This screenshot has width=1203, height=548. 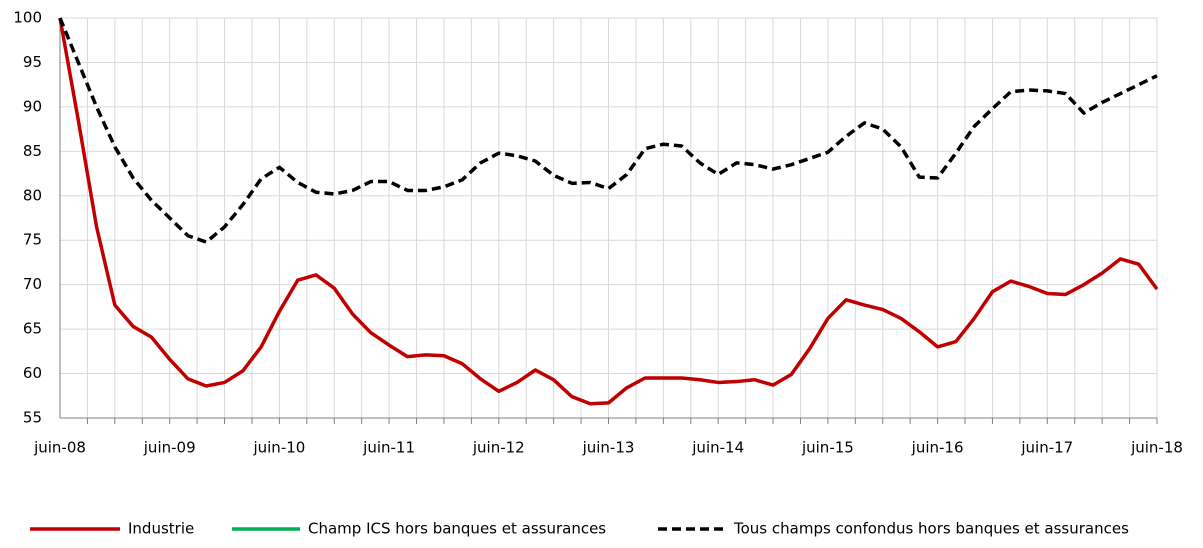 What do you see at coordinates (161, 529) in the screenshot?
I see `legend-label: Industrie` at bounding box center [161, 529].